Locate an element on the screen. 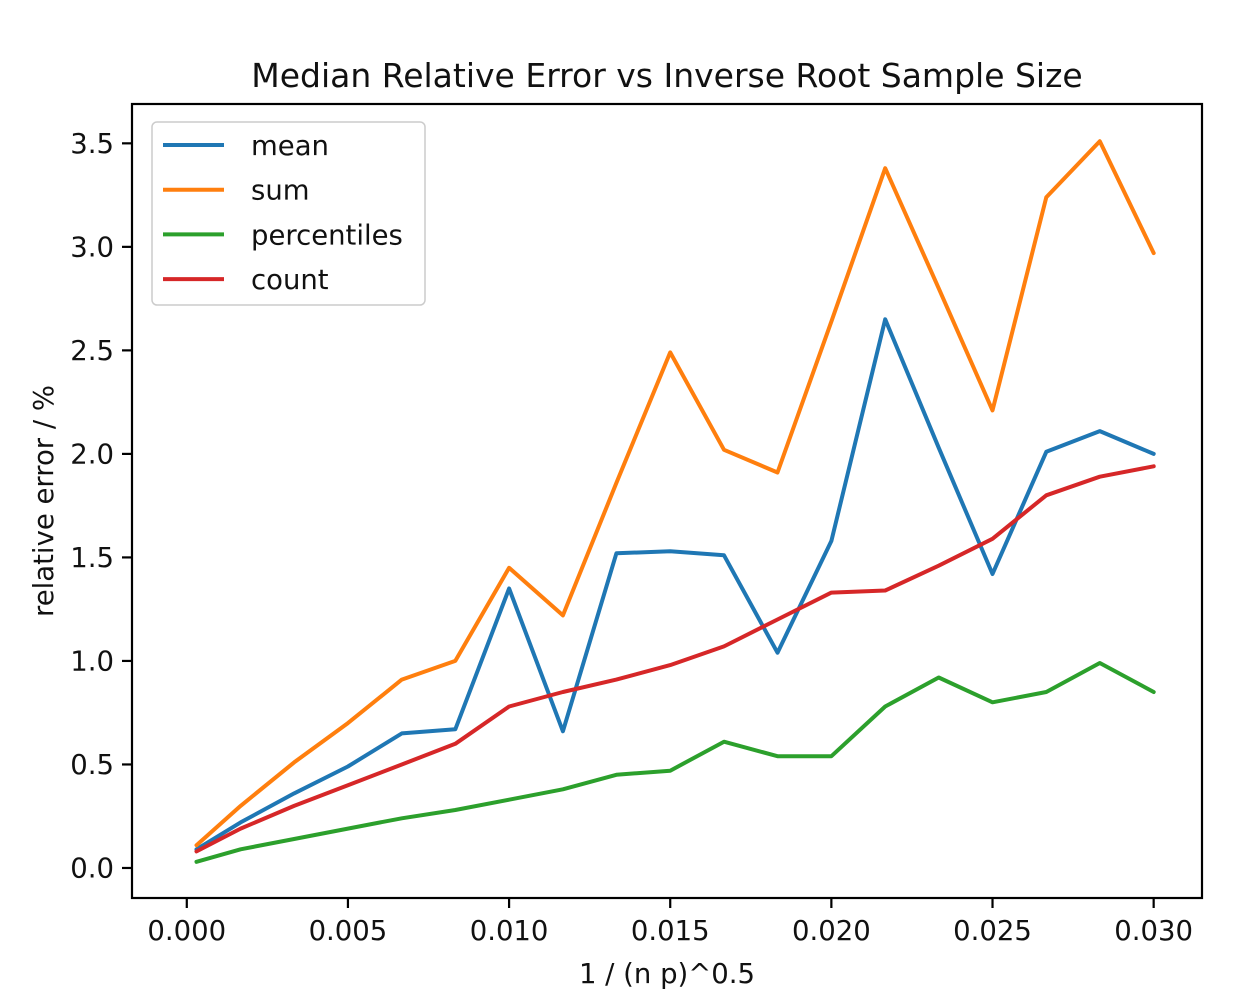 Image resolution: width=1250 pixels, height=1000 pixels. y-tick-label: 1.5 is located at coordinates (92, 558).